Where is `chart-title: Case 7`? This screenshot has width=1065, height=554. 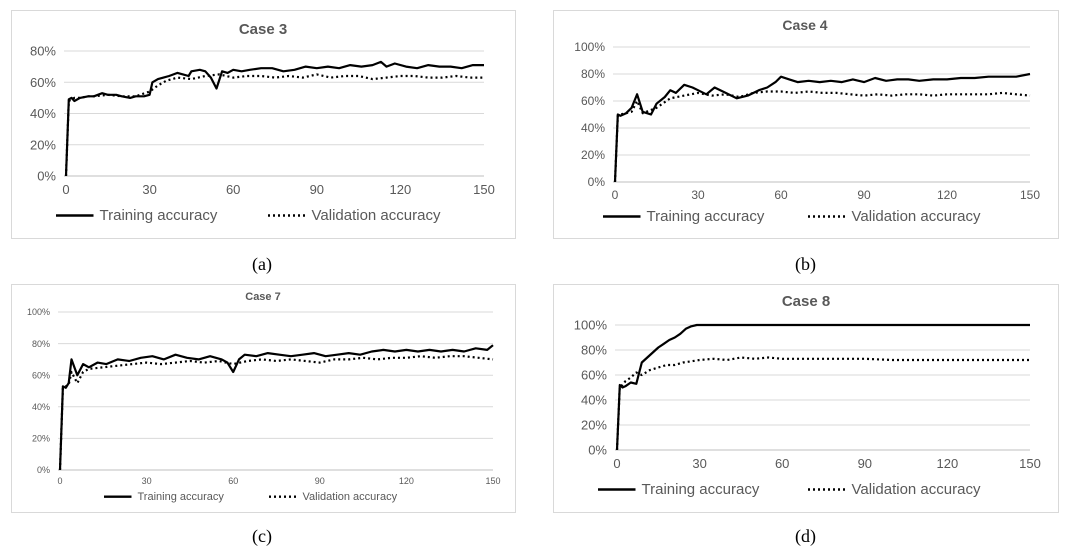 chart-title: Case 7 is located at coordinates (262, 297).